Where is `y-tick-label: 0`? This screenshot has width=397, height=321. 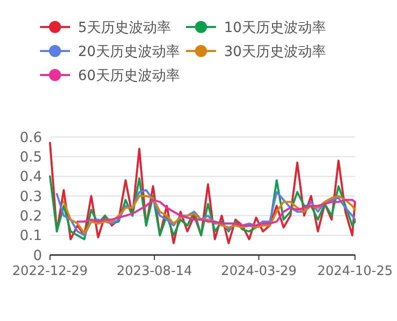 y-tick-label: 0 is located at coordinates (37, 256).